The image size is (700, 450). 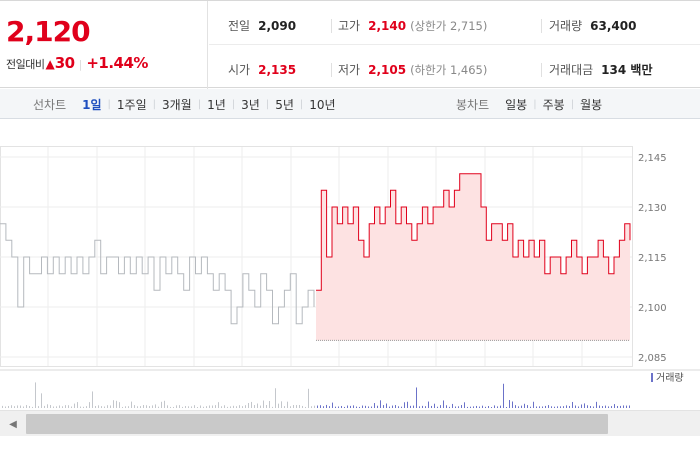 What do you see at coordinates (117, 63) in the screenshot?
I see `change-percent: +1.44%` at bounding box center [117, 63].